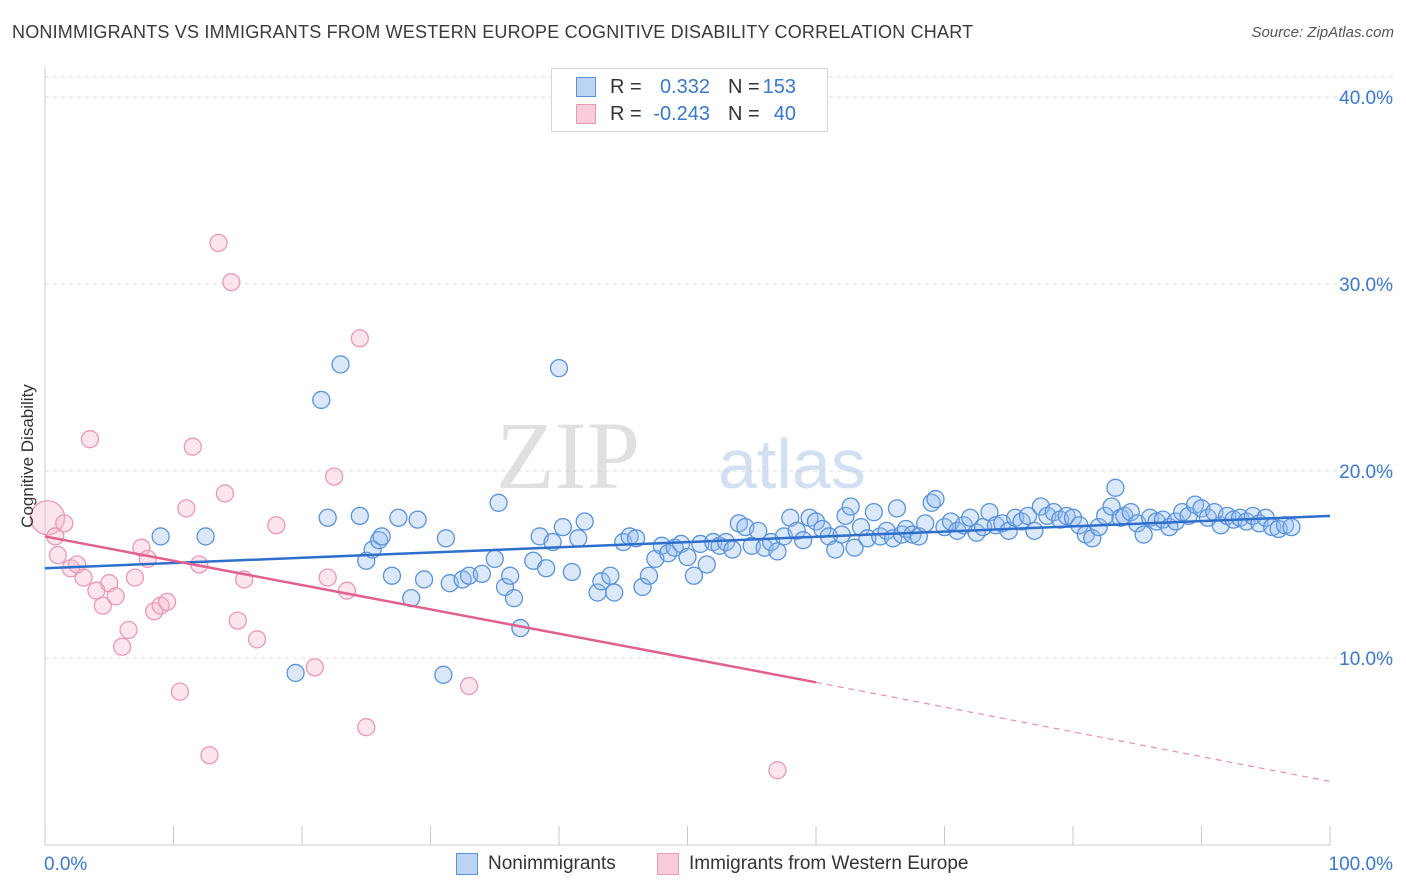 Image resolution: width=1406 pixels, height=892 pixels. What do you see at coordinates (552, 863) in the screenshot?
I see `legend-label-nonimmigrants: Nonimmigrants` at bounding box center [552, 863].